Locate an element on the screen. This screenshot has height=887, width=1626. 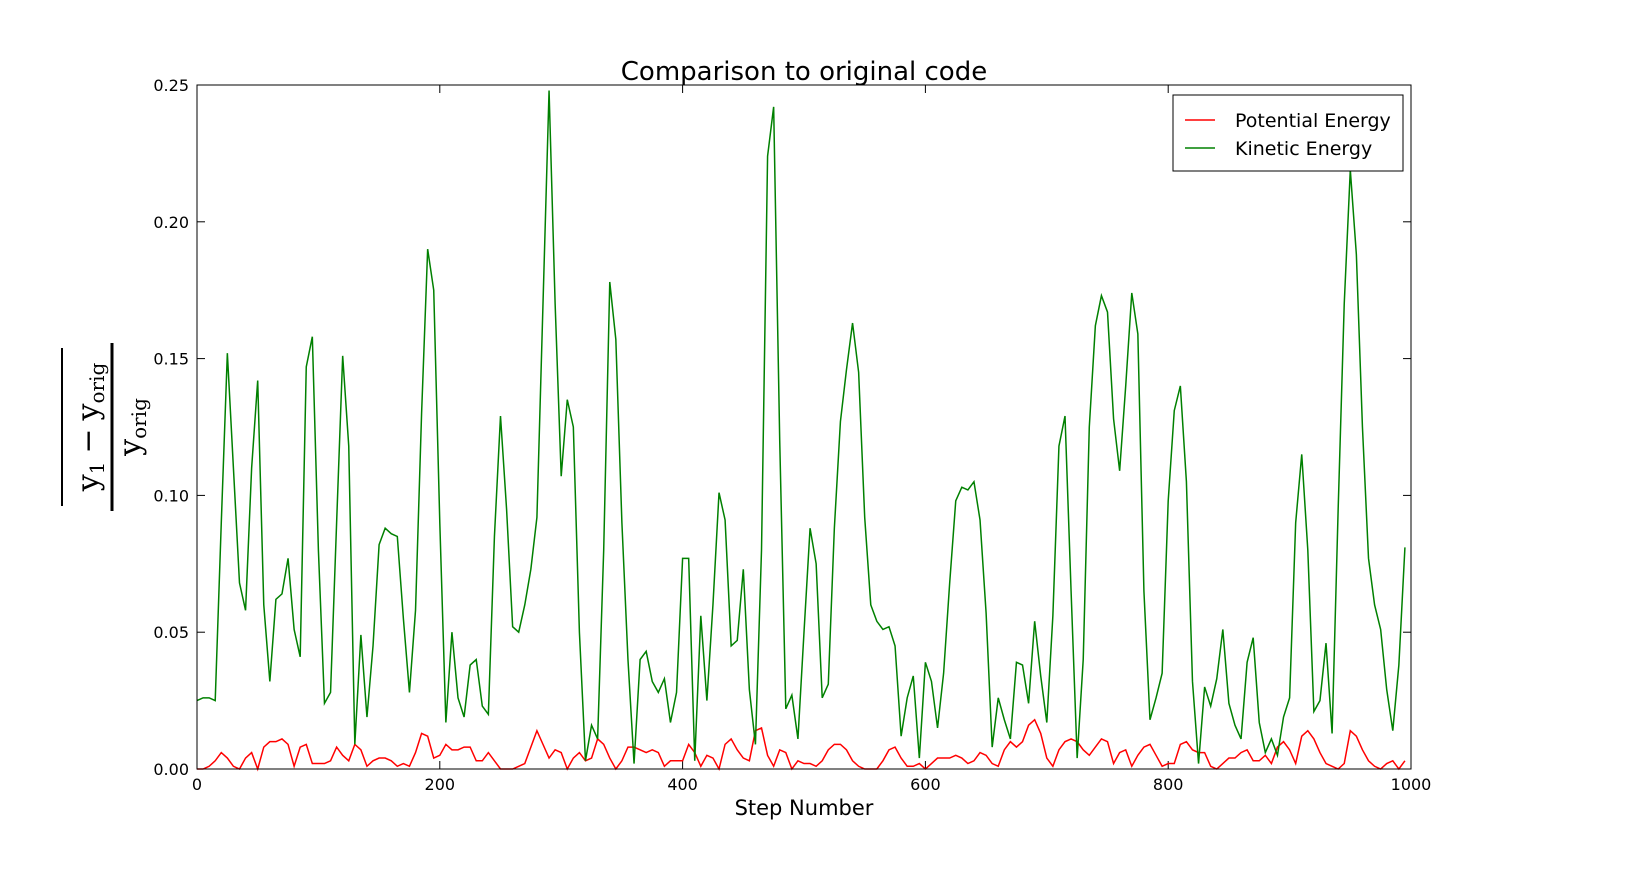
y-axis-label: y1−yorig yorig is located at coordinates (106, 427).